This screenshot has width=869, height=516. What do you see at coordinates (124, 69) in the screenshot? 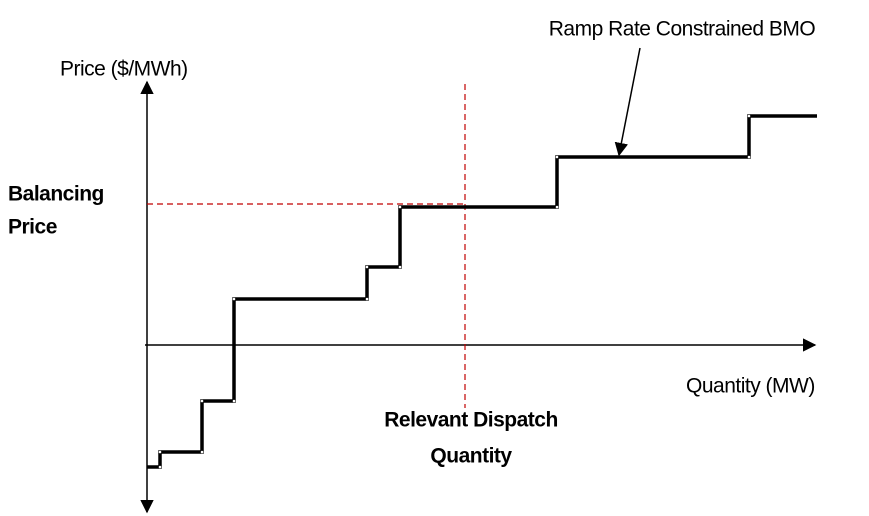
I see `y-axis-label: Price ($/MWh)` at bounding box center [124, 69].